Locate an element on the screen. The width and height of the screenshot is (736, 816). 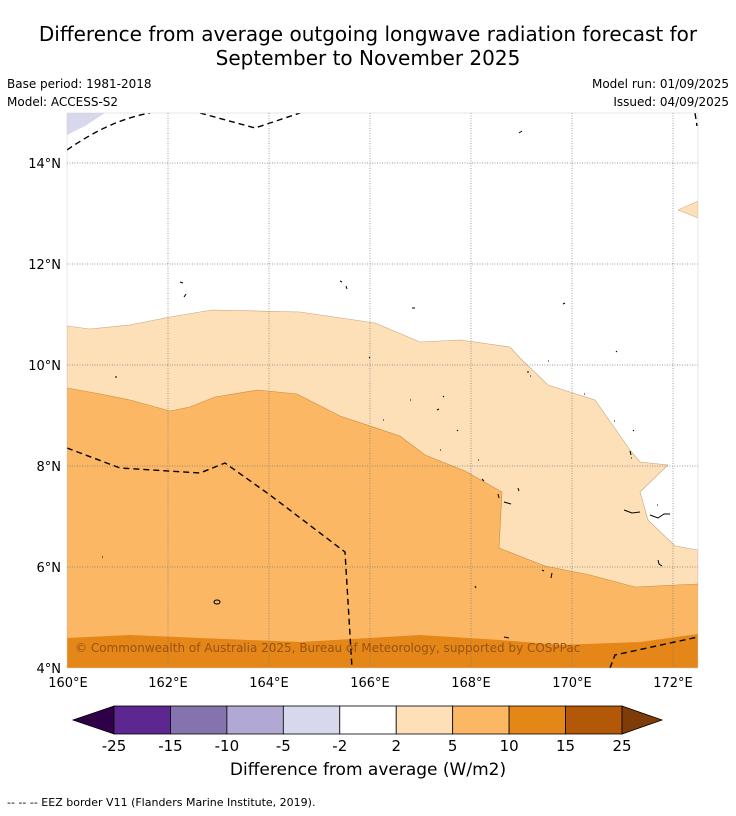
lon-label-168: 168°E is located at coordinates (471, 683).